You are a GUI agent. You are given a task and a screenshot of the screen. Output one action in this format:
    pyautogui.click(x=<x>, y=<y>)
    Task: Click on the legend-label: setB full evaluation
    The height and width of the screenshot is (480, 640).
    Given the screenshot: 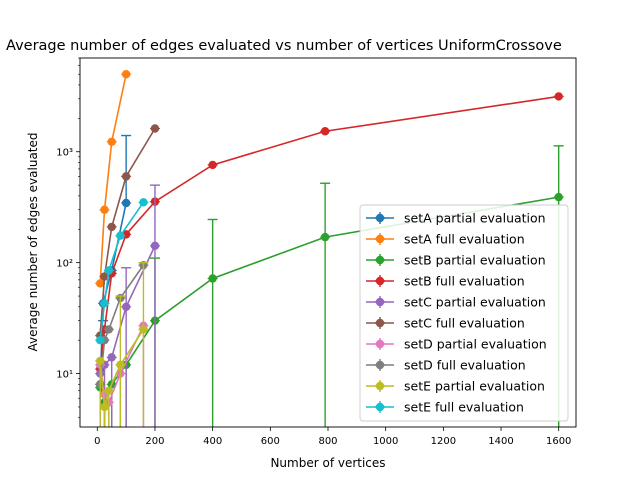 What is the action you would take?
    pyautogui.click(x=464, y=281)
    